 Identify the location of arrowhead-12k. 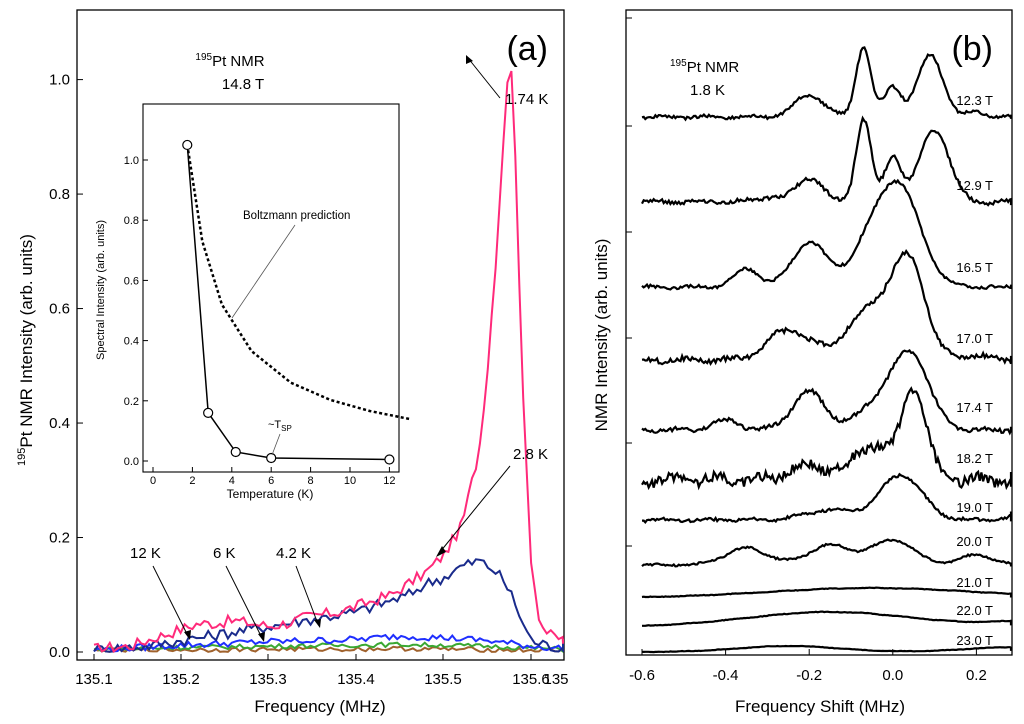
(187, 635).